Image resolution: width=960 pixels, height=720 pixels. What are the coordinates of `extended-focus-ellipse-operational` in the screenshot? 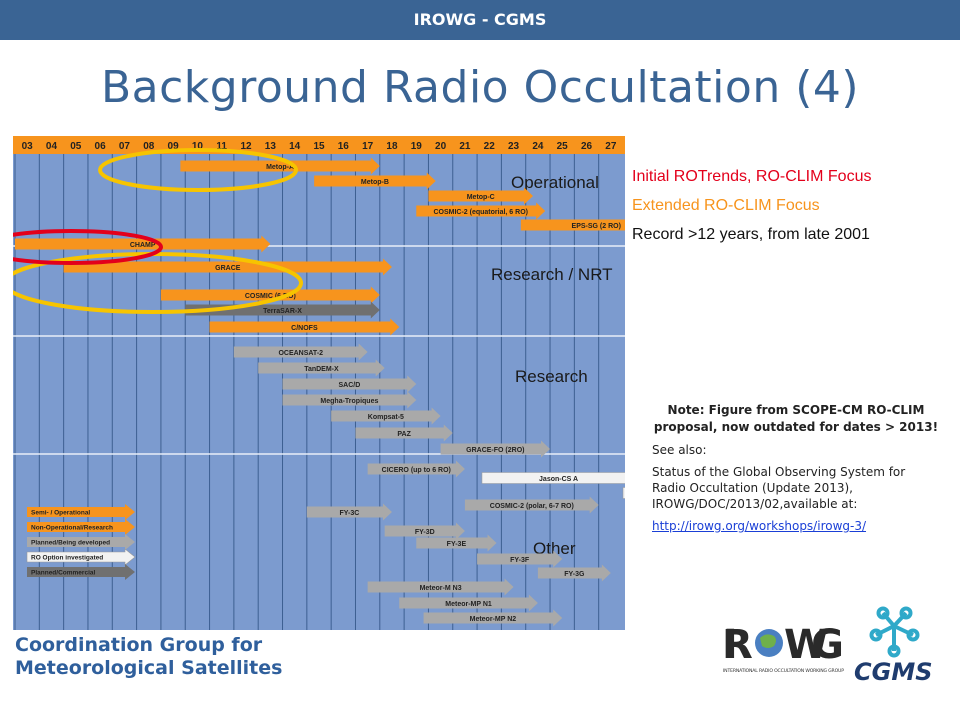 It's located at (198, 170).